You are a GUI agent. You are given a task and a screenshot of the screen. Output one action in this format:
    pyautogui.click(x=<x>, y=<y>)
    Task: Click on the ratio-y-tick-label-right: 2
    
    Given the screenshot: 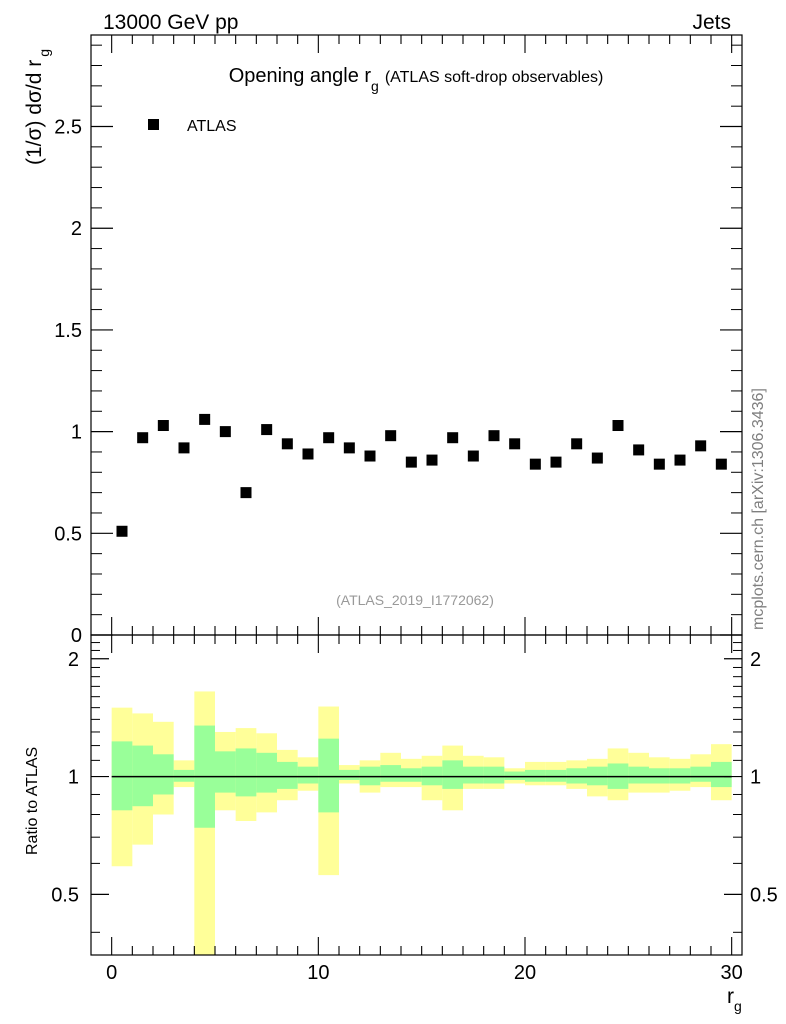 What is the action you would take?
    pyautogui.click(x=755, y=660)
    